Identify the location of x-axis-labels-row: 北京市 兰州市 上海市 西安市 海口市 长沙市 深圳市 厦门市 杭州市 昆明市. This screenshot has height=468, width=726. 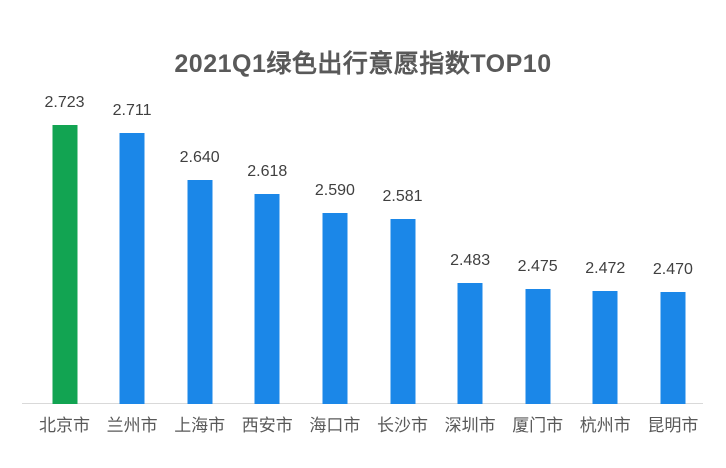
(363, 429).